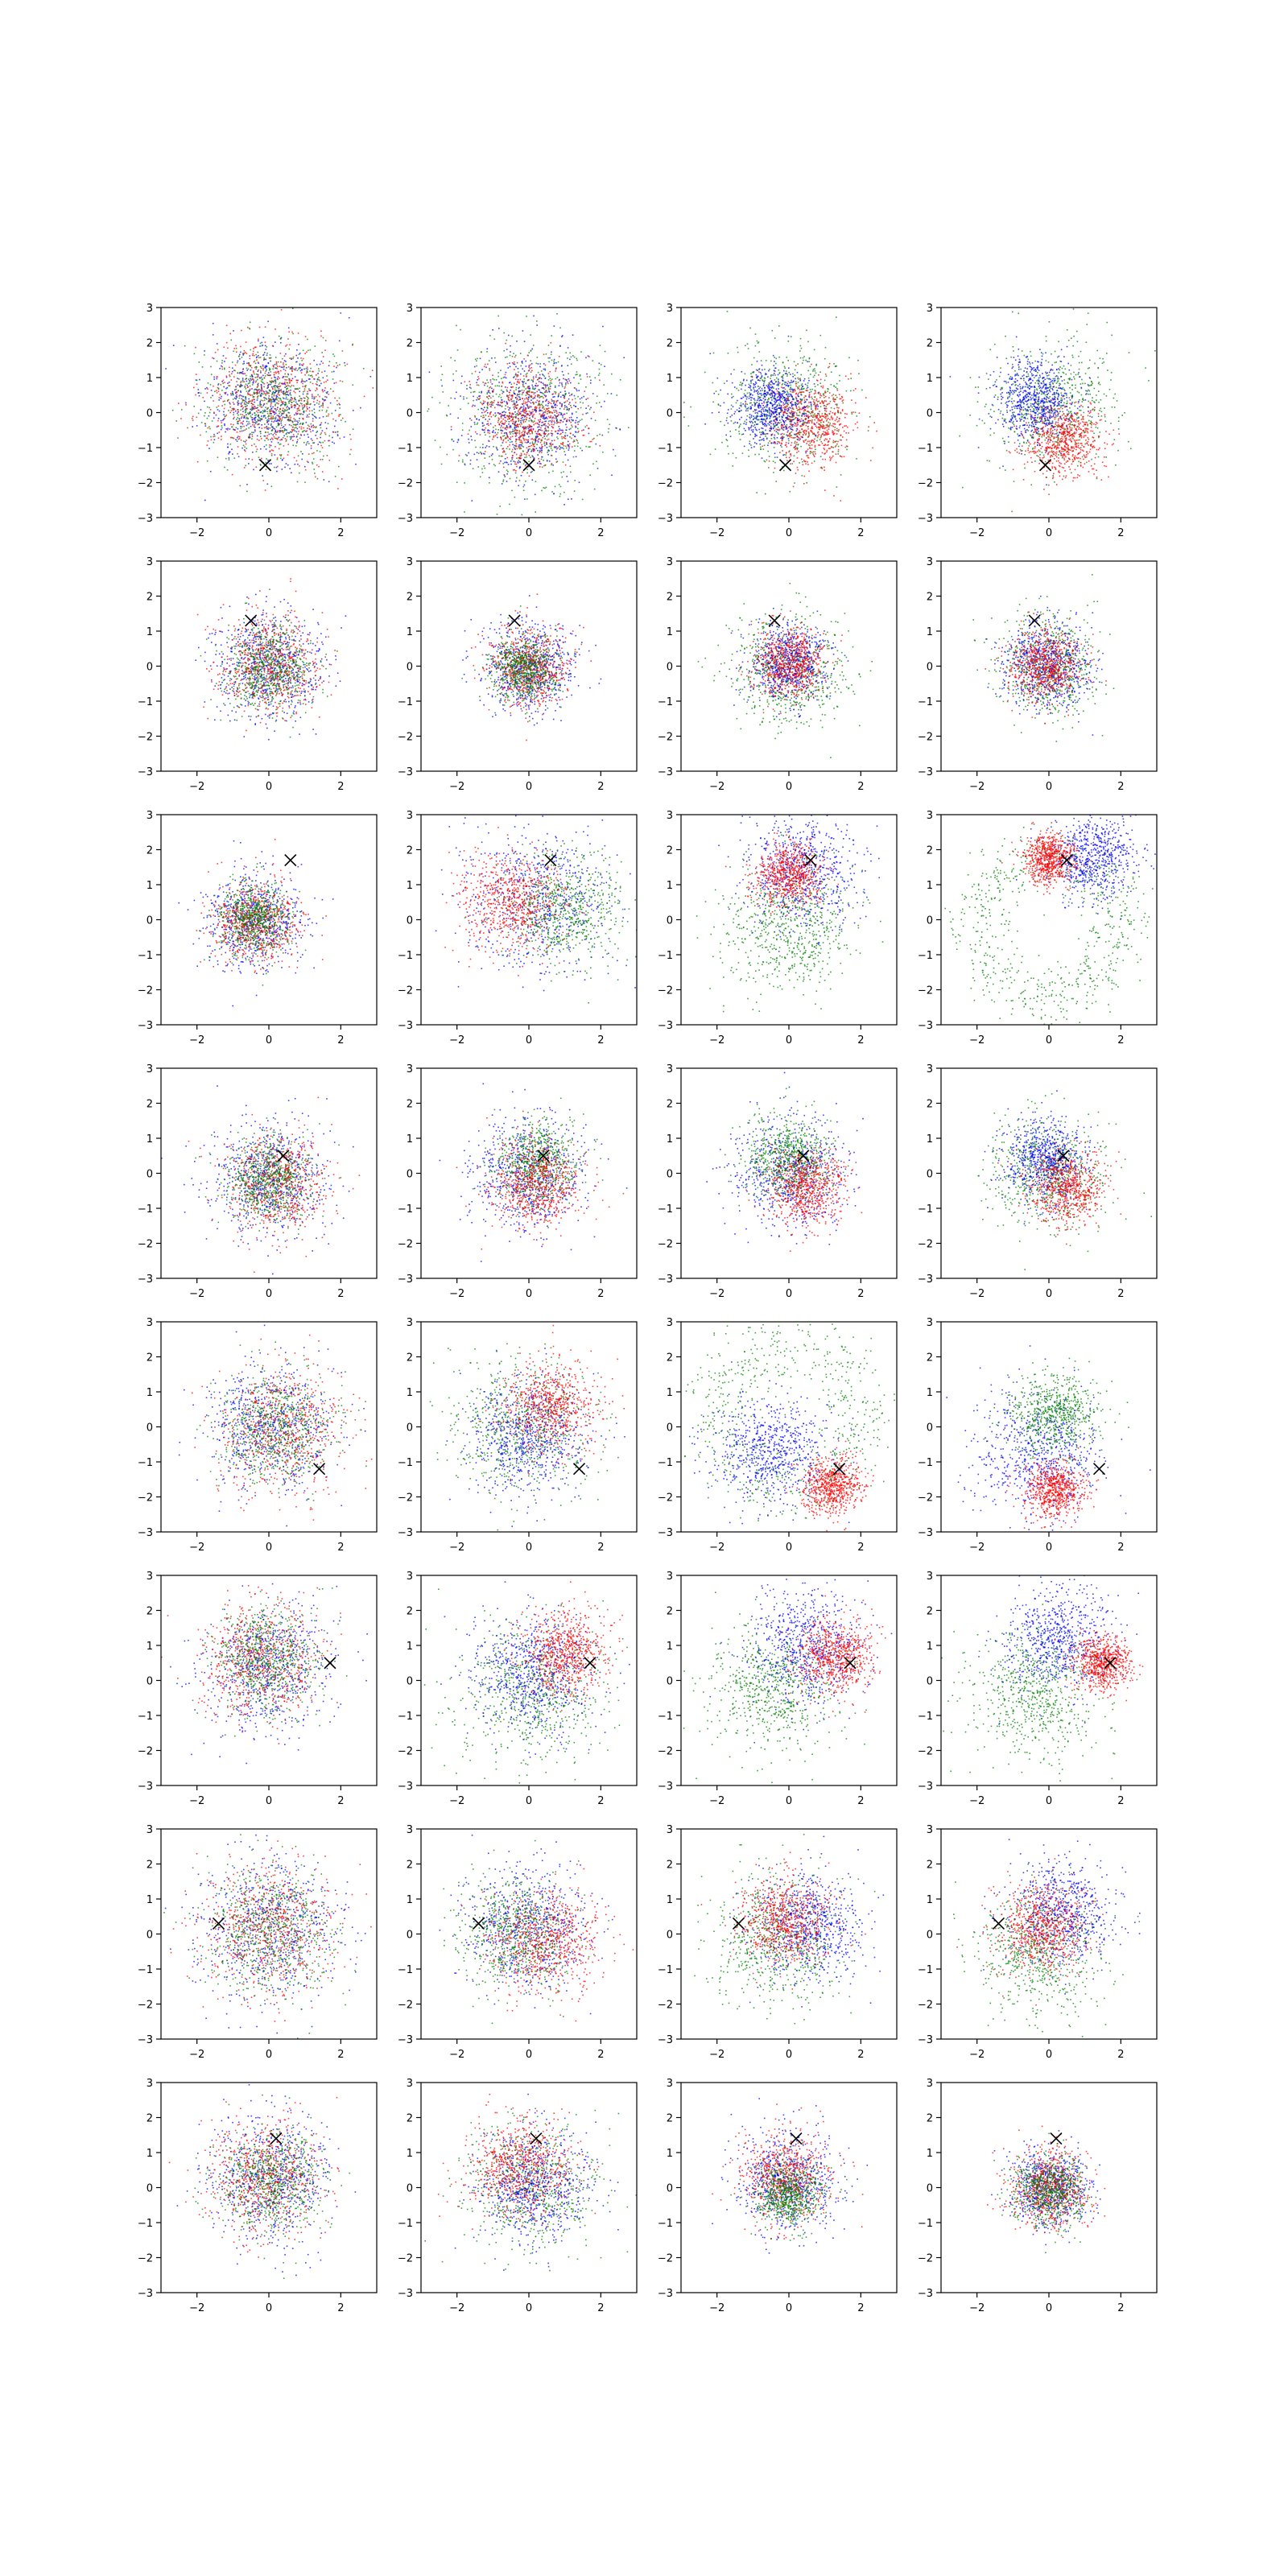 This screenshot has height=2576, width=1288. Describe the element at coordinates (196, 533) in the screenshot. I see `x-tick-label: −2` at that location.